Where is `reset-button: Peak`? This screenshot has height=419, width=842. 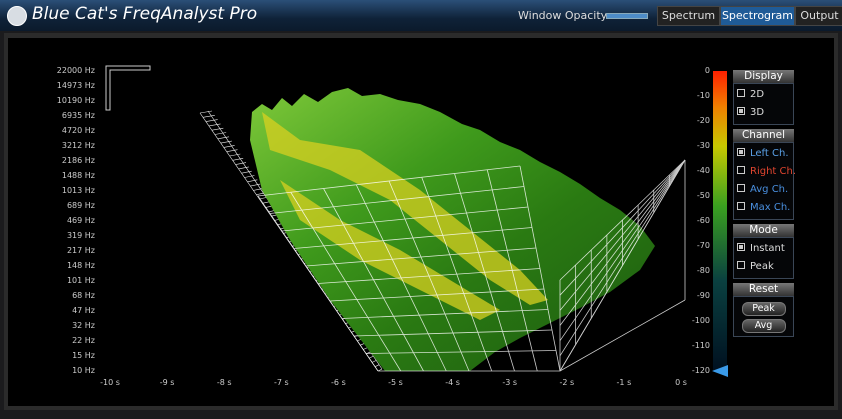
reset-button: Peak is located at coordinates (763, 309).